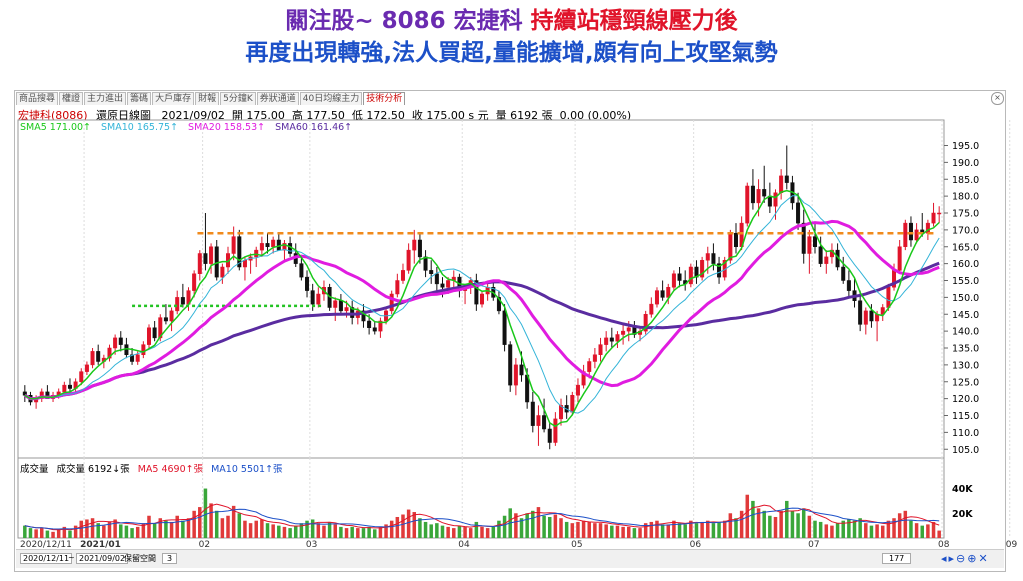 The width and height of the screenshot is (1023, 581). I want to click on zoom-controls-icon: ◂▸⊖⊕✕, so click(965, 558).